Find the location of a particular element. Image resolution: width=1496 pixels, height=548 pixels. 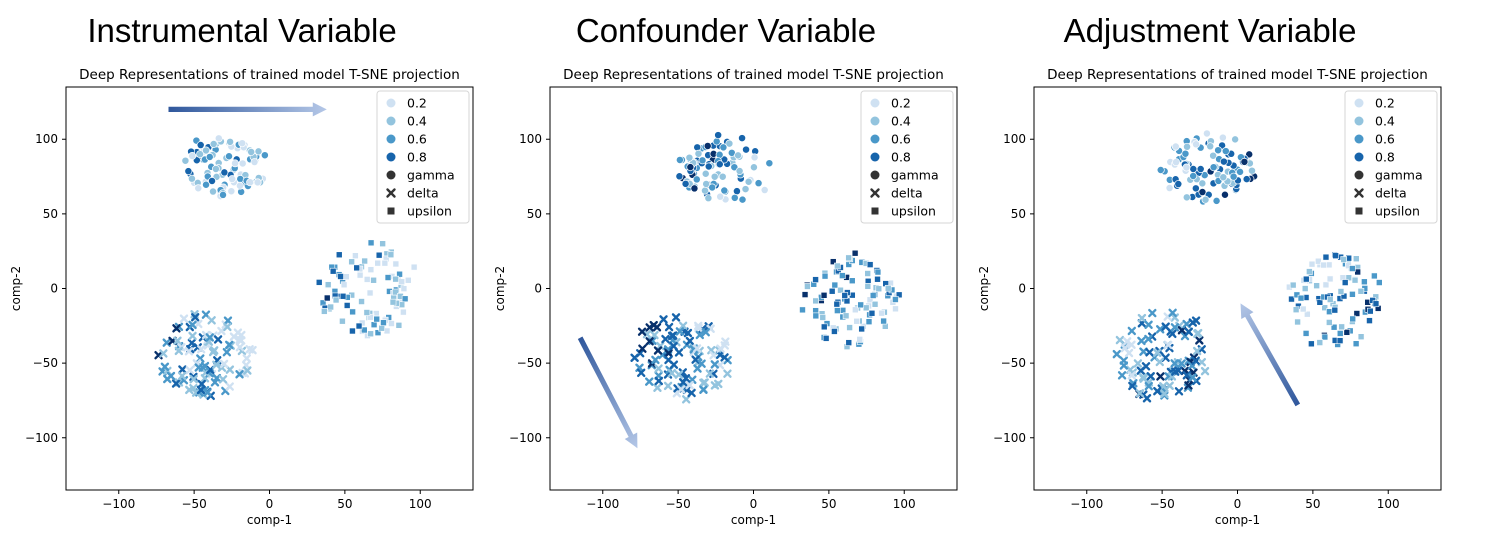

panel-heading: Confounder Variable is located at coordinates (726, 30).